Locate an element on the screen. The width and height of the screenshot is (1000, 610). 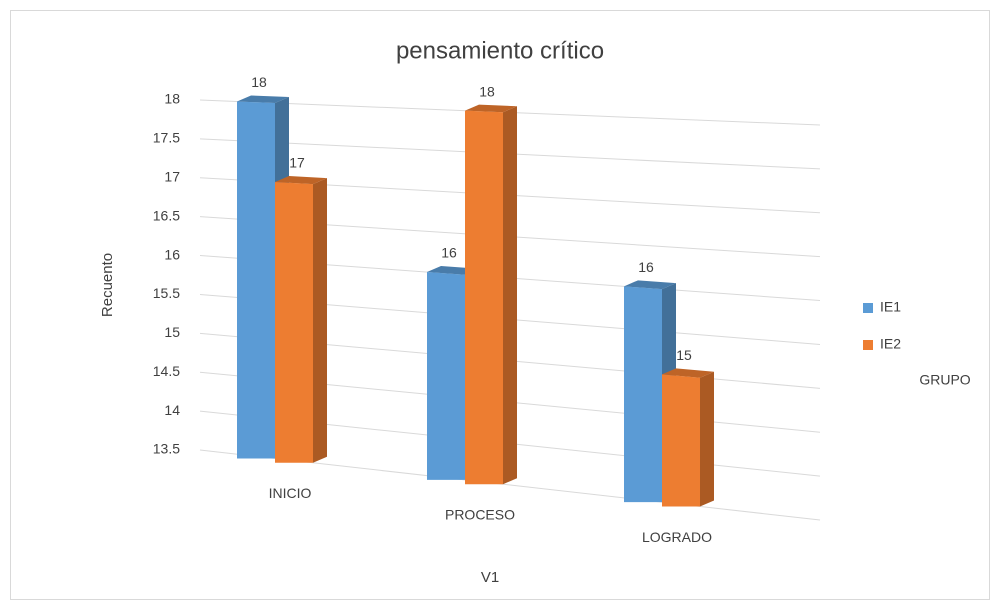
y-tick-label: 13.5 is located at coordinates (166, 449).